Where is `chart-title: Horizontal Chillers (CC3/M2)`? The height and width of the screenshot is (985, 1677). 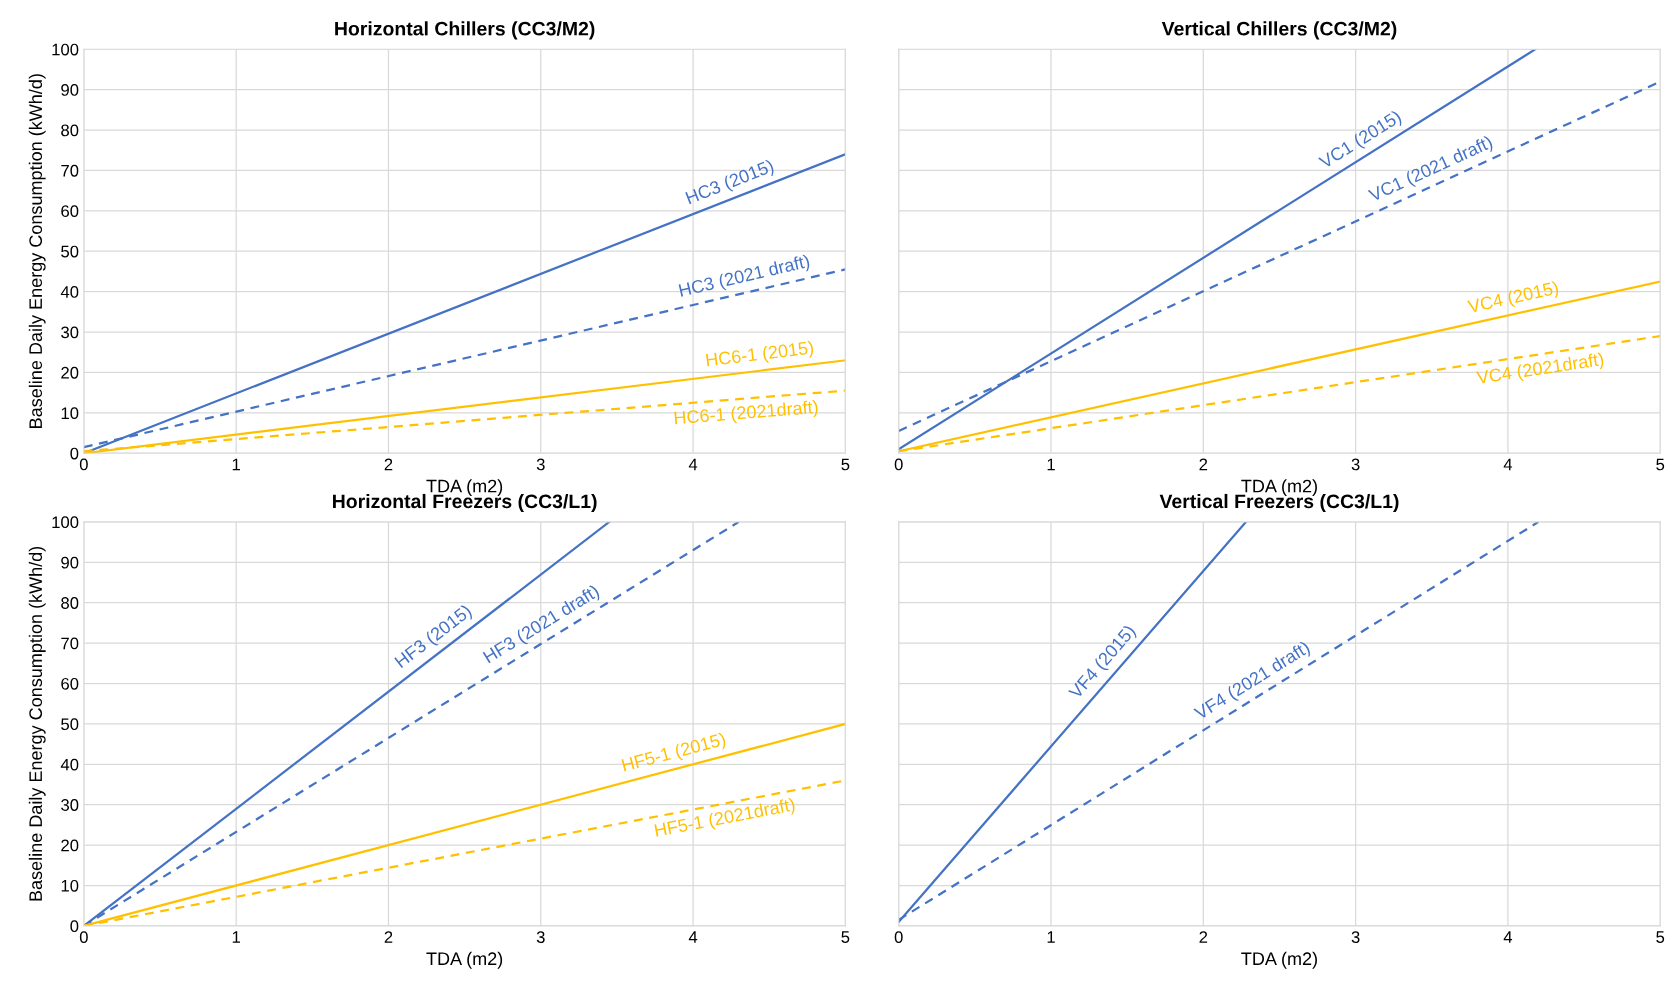
chart-title: Horizontal Chillers (CC3/M2) is located at coordinates (465, 30).